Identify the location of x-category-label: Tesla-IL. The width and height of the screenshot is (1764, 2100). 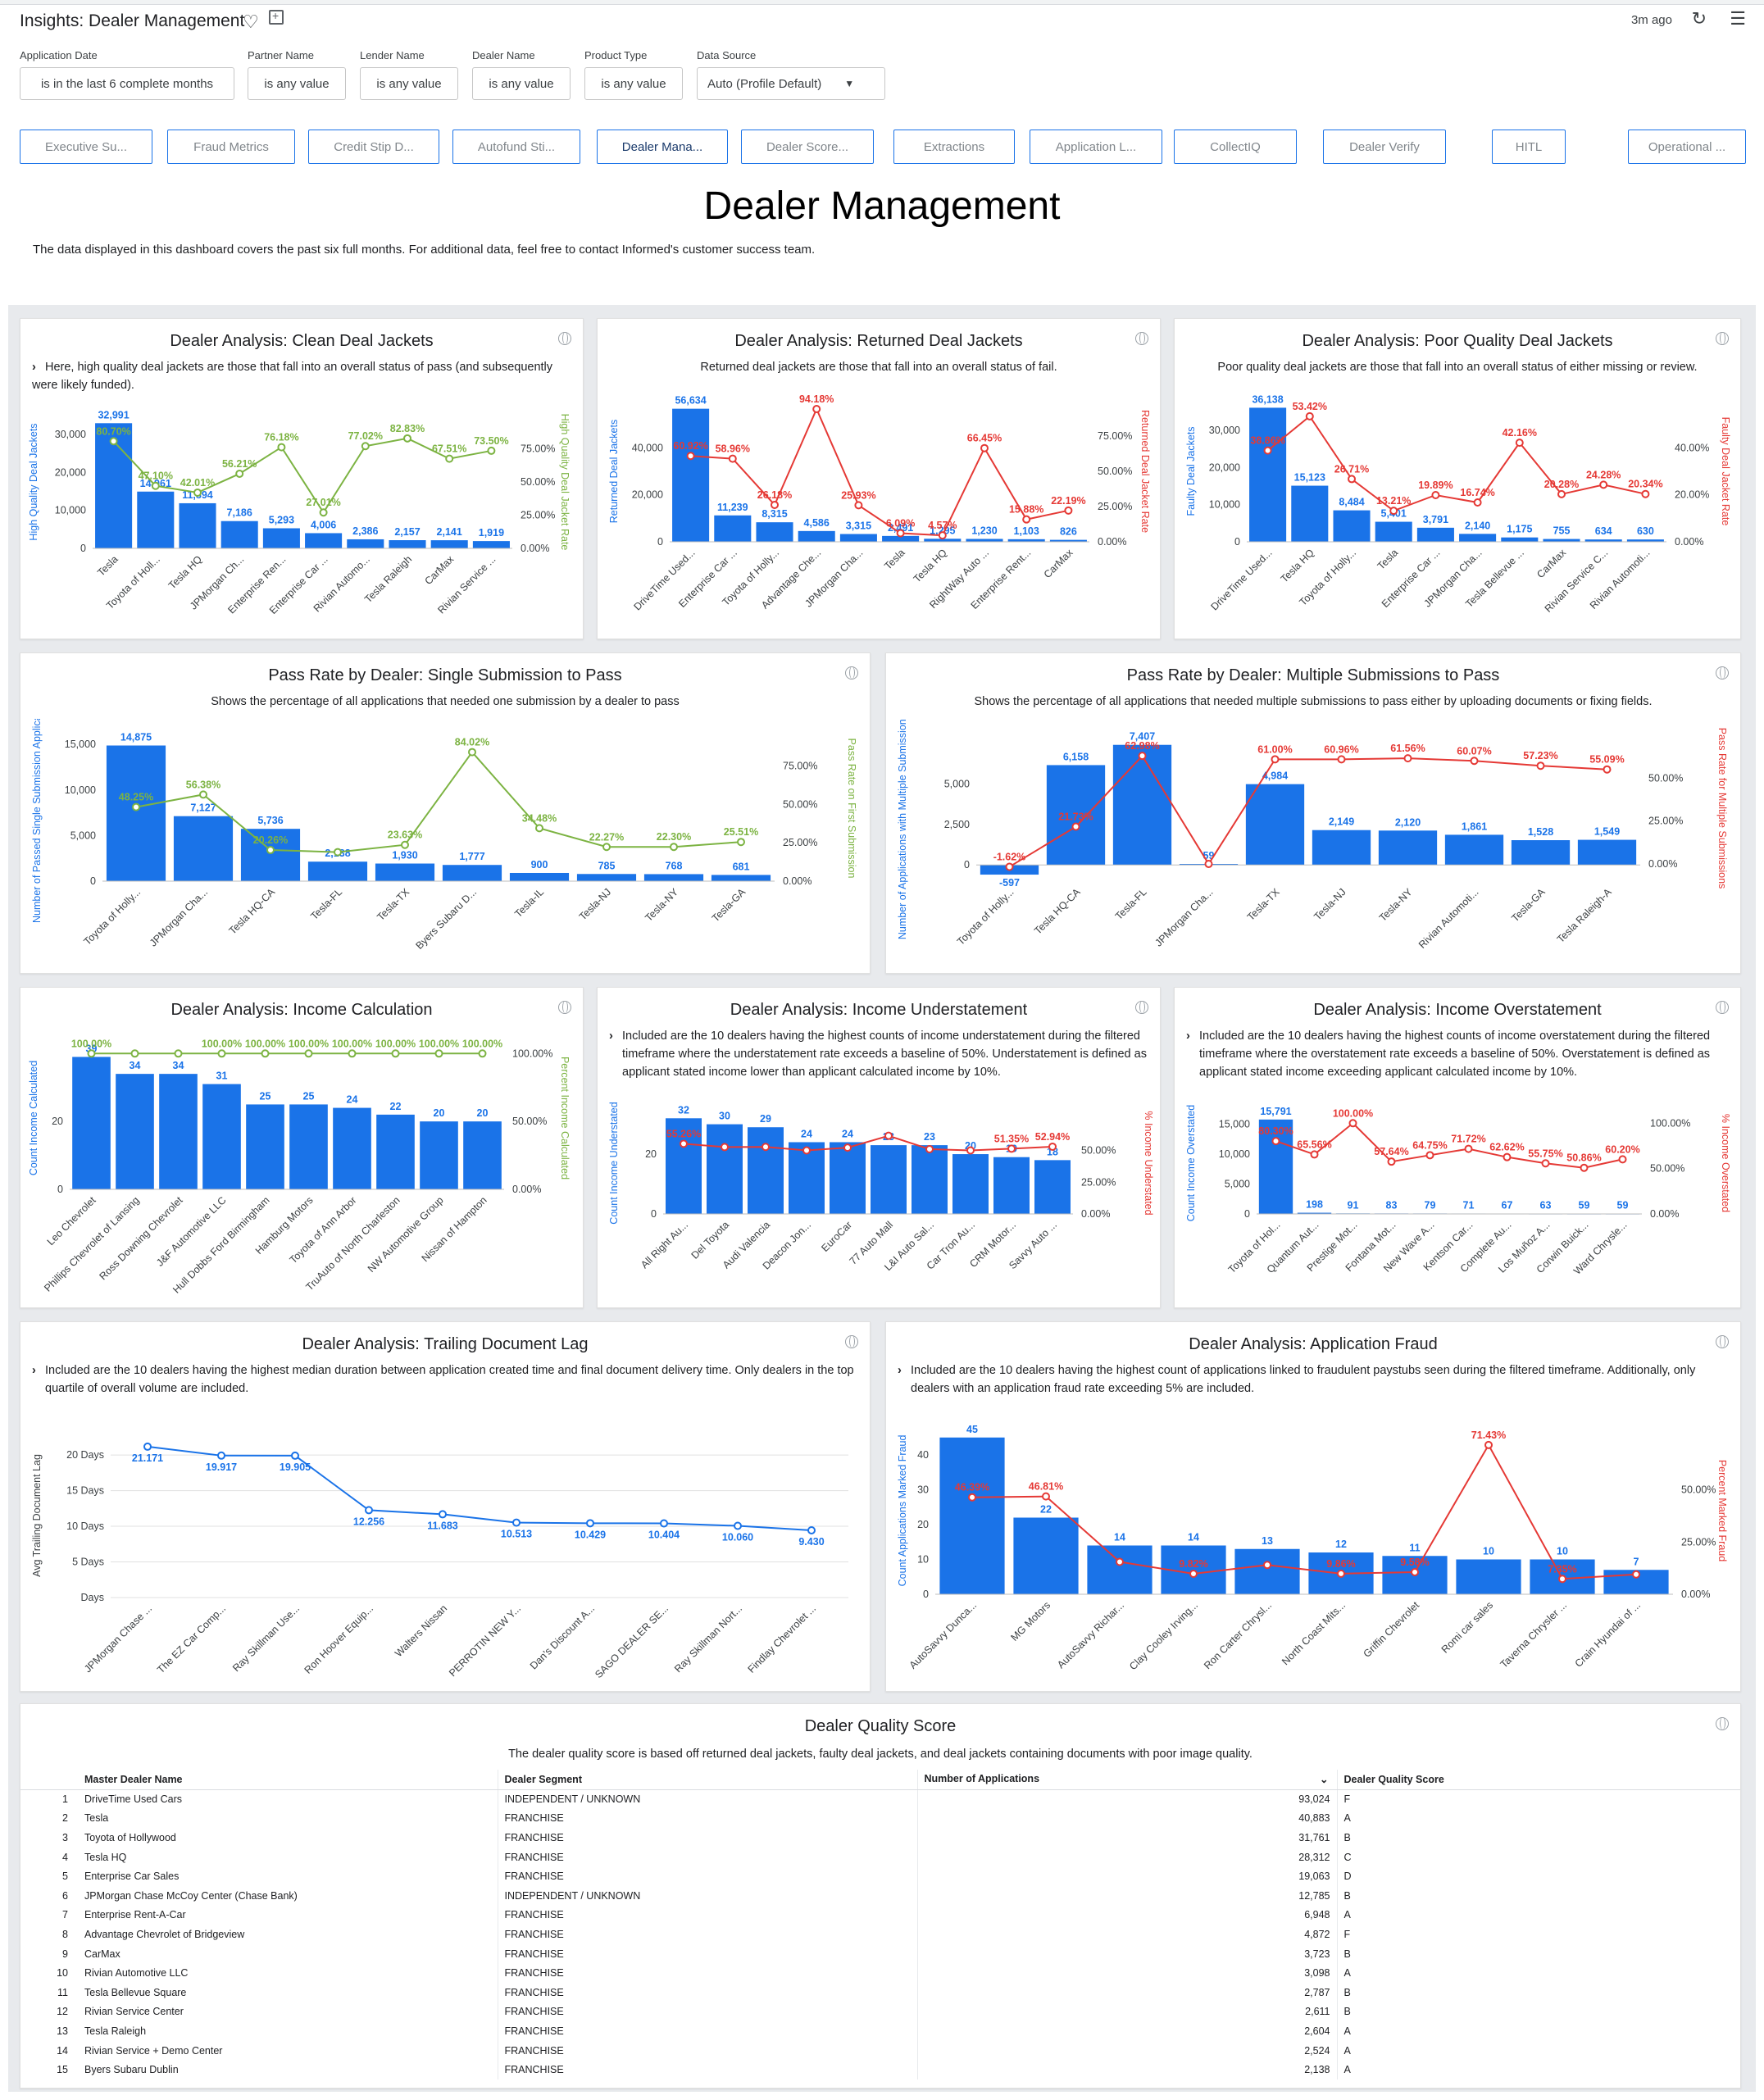
(529, 903).